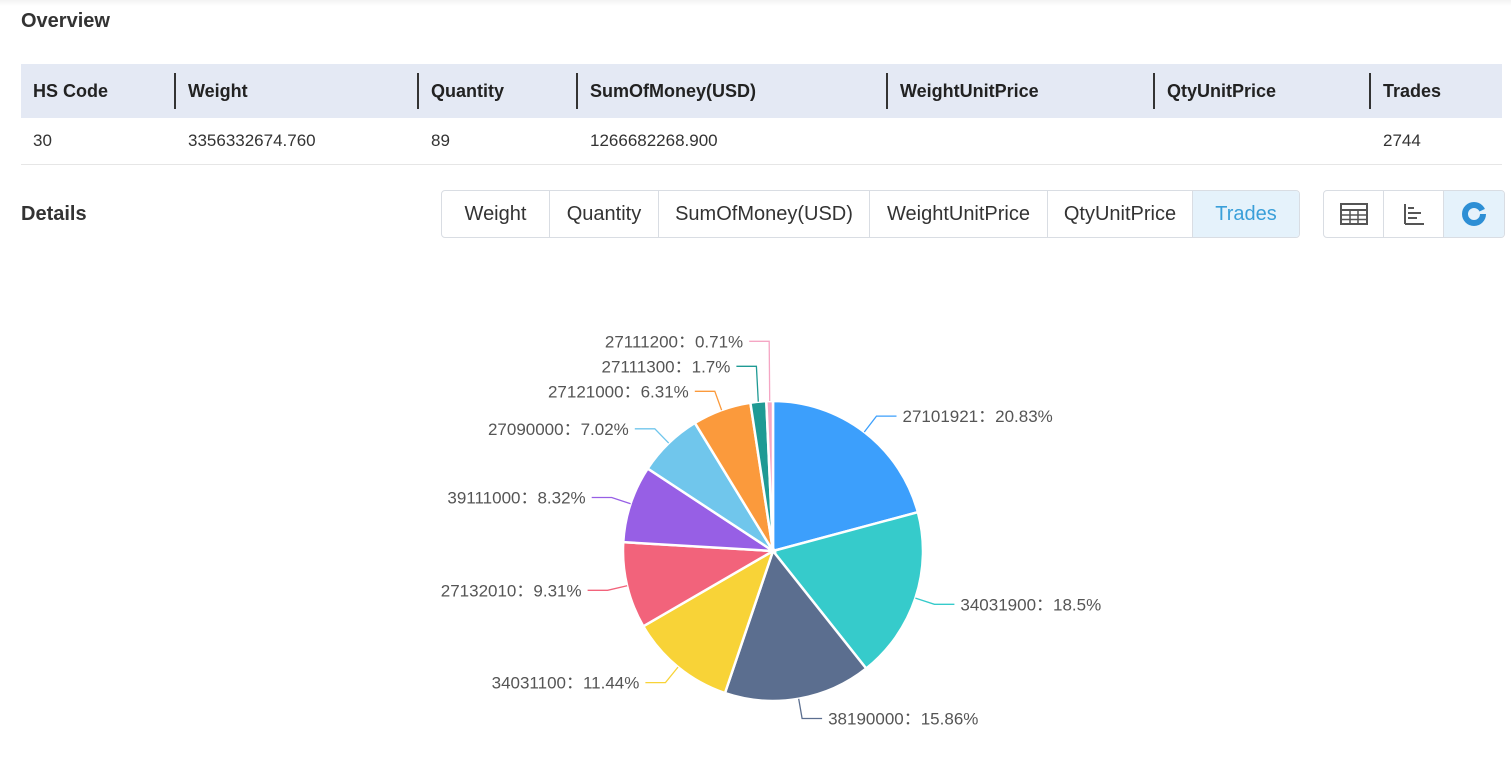 The height and width of the screenshot is (763, 1511). What do you see at coordinates (218, 91) in the screenshot?
I see `column-header-weight: Weight` at bounding box center [218, 91].